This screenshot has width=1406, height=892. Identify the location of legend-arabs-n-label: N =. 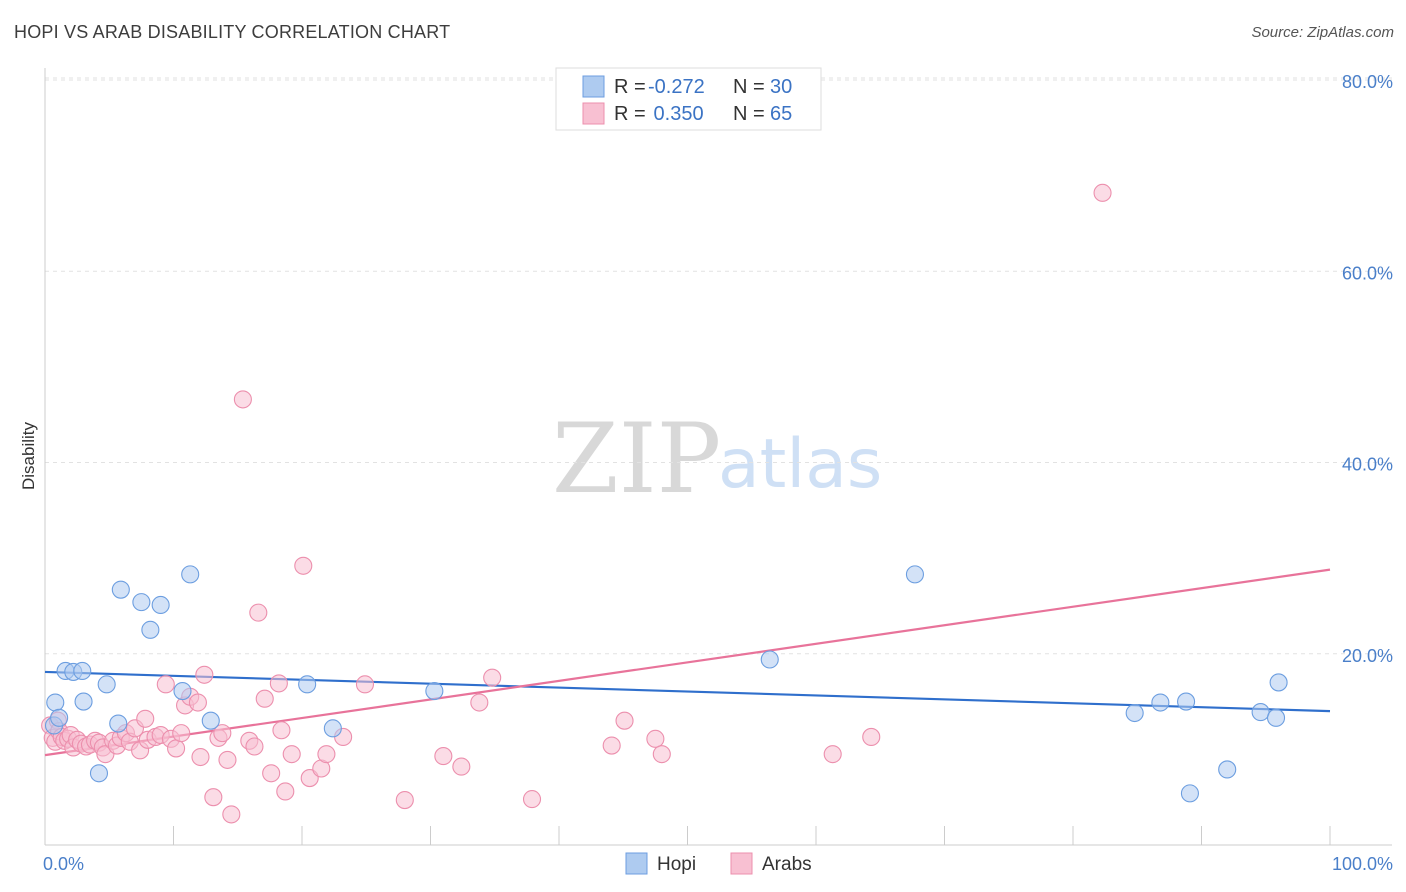
(749, 114).